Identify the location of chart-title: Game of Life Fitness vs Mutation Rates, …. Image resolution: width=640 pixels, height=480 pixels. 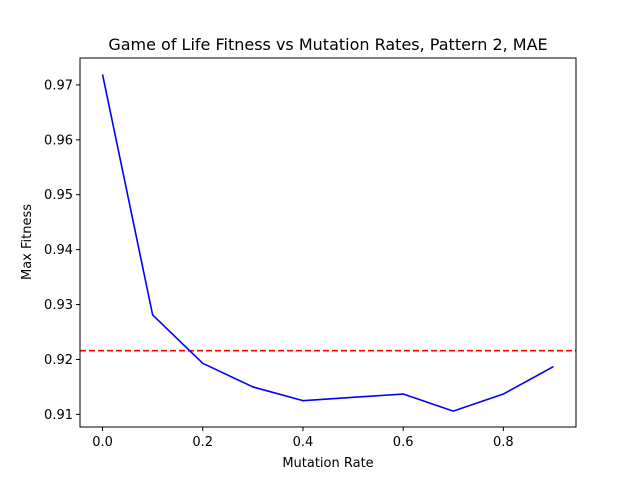
(327, 44).